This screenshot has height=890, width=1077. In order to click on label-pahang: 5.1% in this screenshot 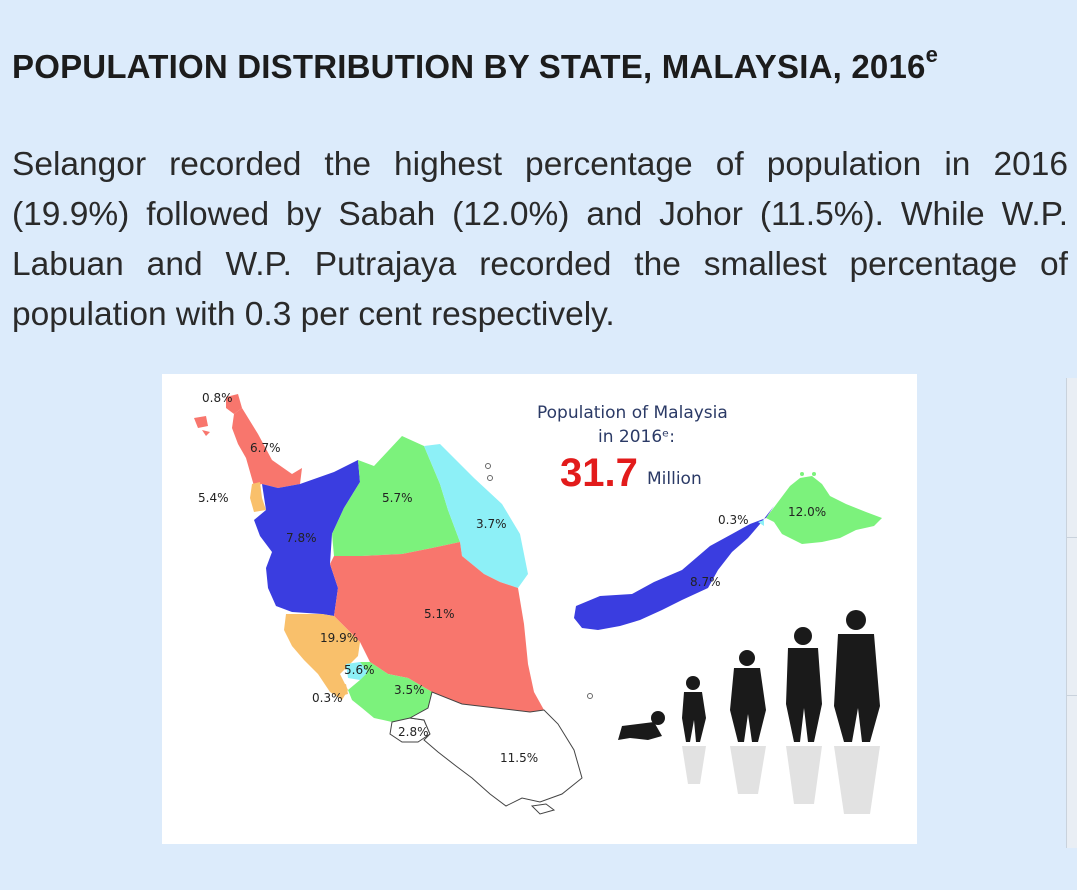, I will do `click(439, 614)`.